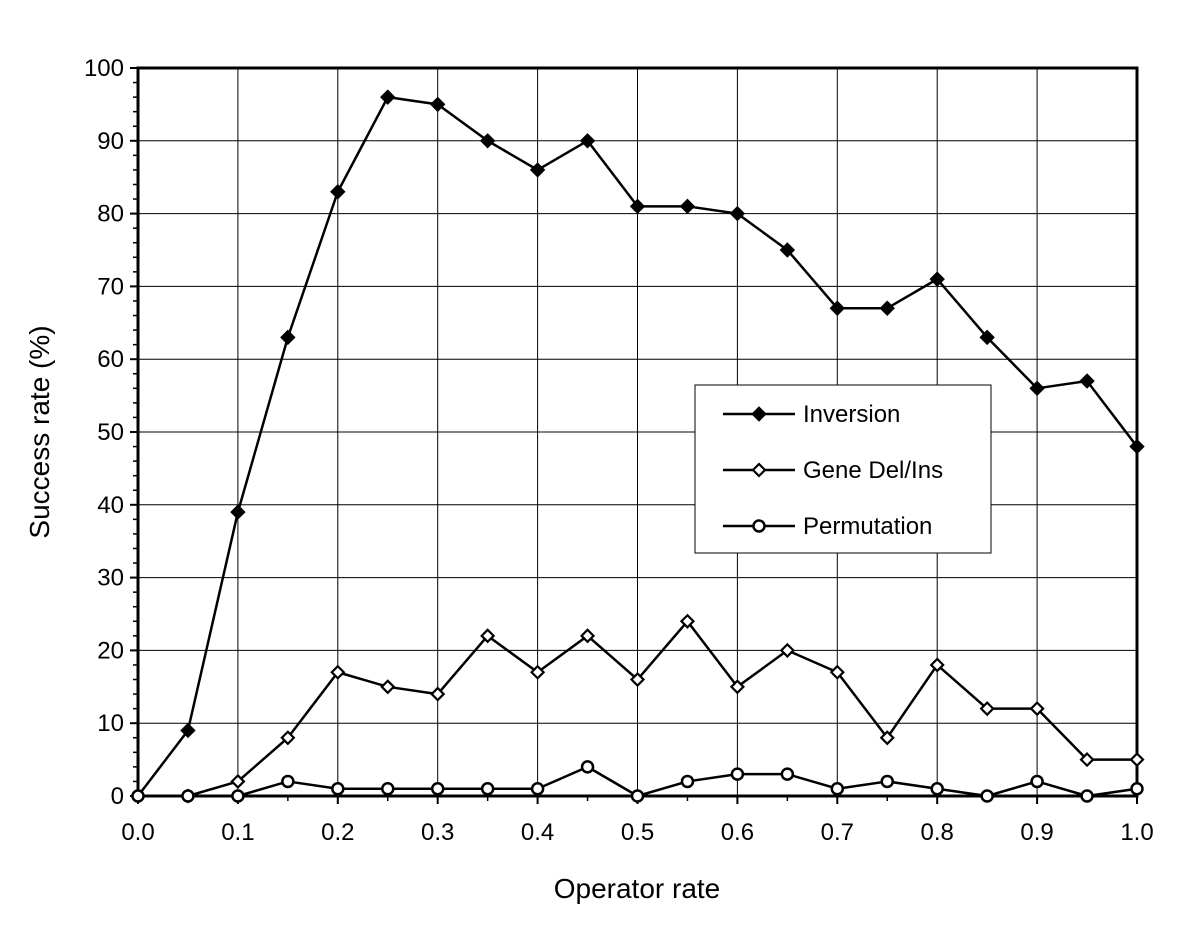 Image resolution: width=1198 pixels, height=926 pixels. I want to click on y-tick-label: 40, so click(110, 505).